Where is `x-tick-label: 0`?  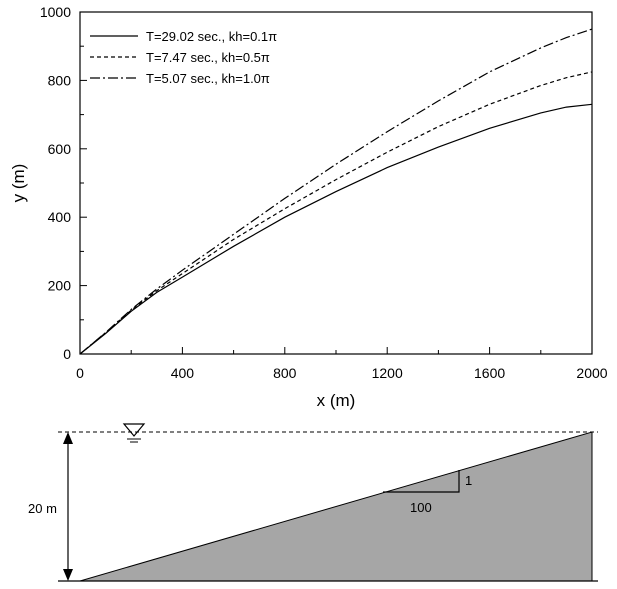
x-tick-label: 0 is located at coordinates (80, 373).